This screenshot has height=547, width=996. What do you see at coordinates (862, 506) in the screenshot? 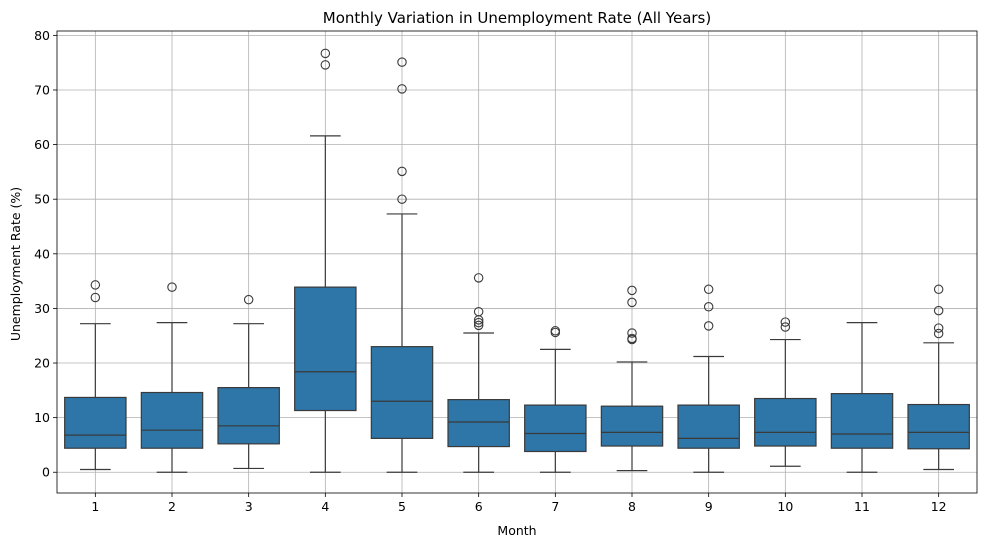
I see `x-tick-label: 11` at bounding box center [862, 506].